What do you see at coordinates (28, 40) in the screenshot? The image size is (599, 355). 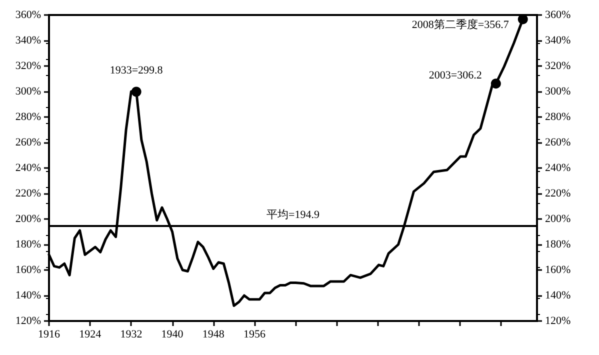 I see `y-tick-label: 340%` at bounding box center [28, 40].